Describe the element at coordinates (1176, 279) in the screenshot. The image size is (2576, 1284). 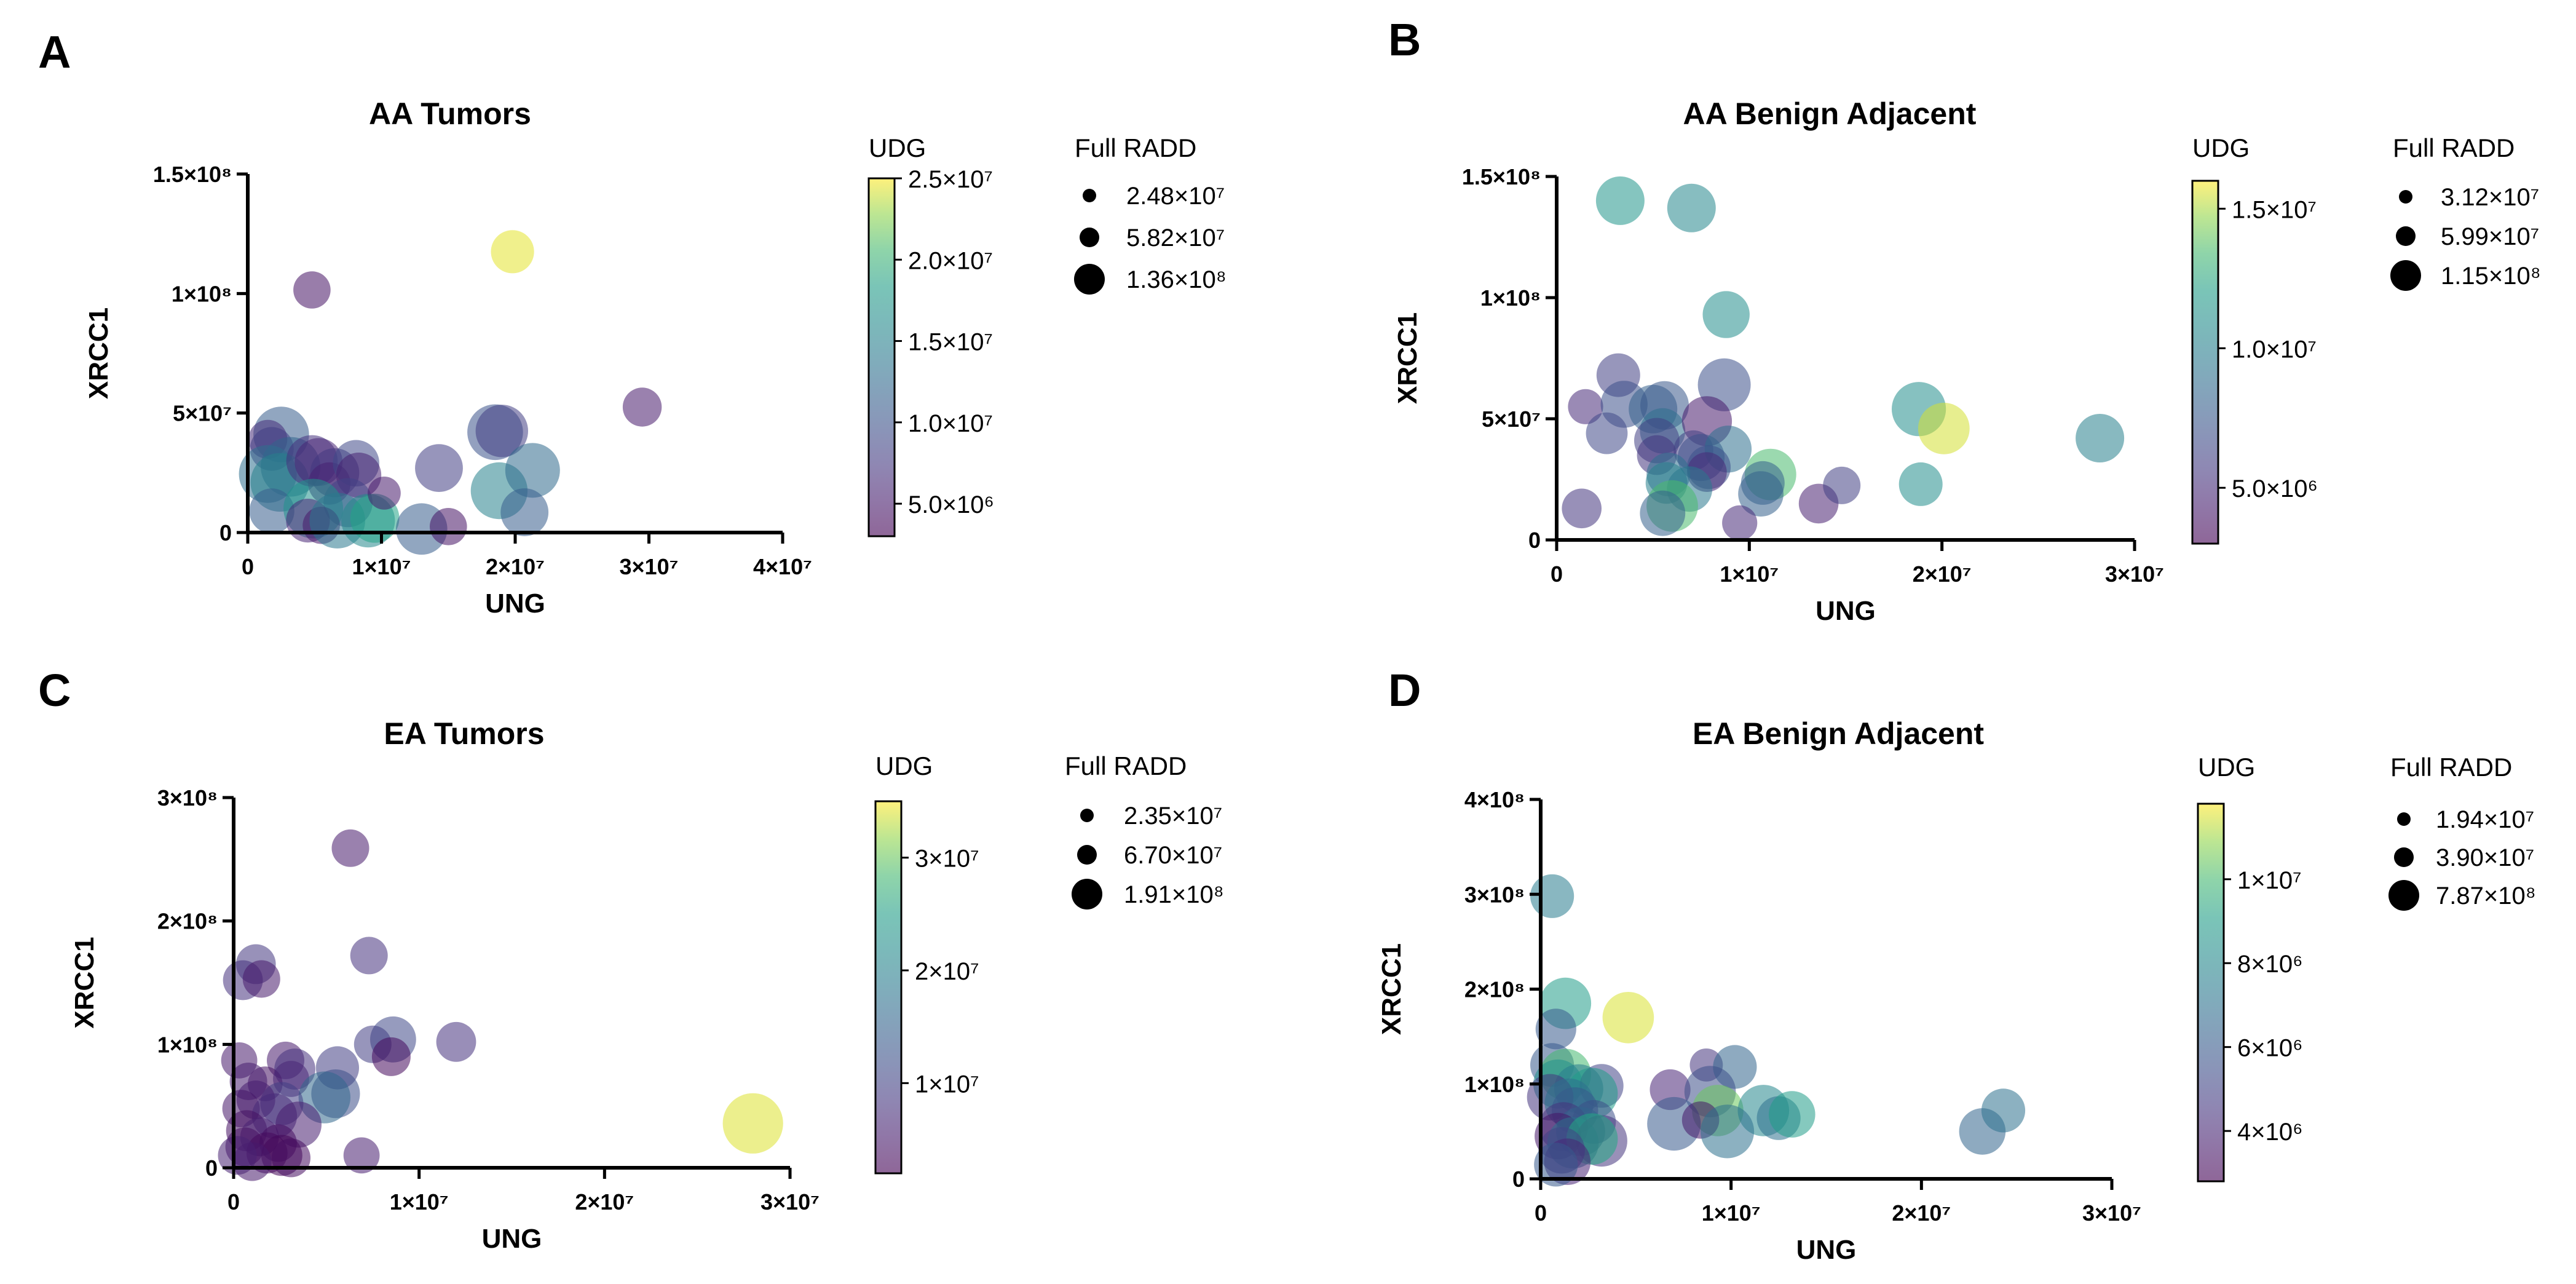
I see `size-legend-label: 1.36×10⁸` at that location.